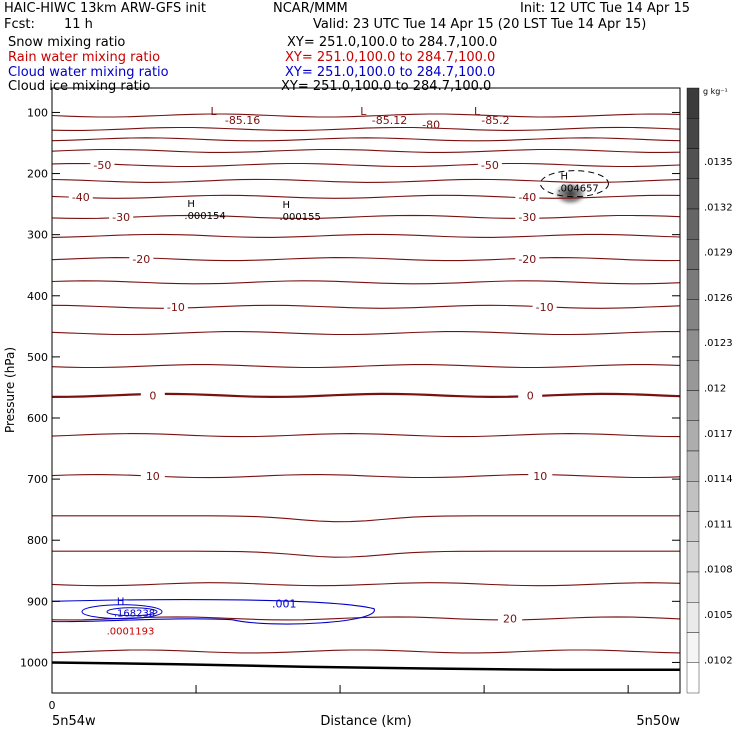 Image resolution: width=740 pixels, height=740 pixels. Describe the element at coordinates (577, 189) in the screenshot. I see `maximum-value: .004657` at that location.